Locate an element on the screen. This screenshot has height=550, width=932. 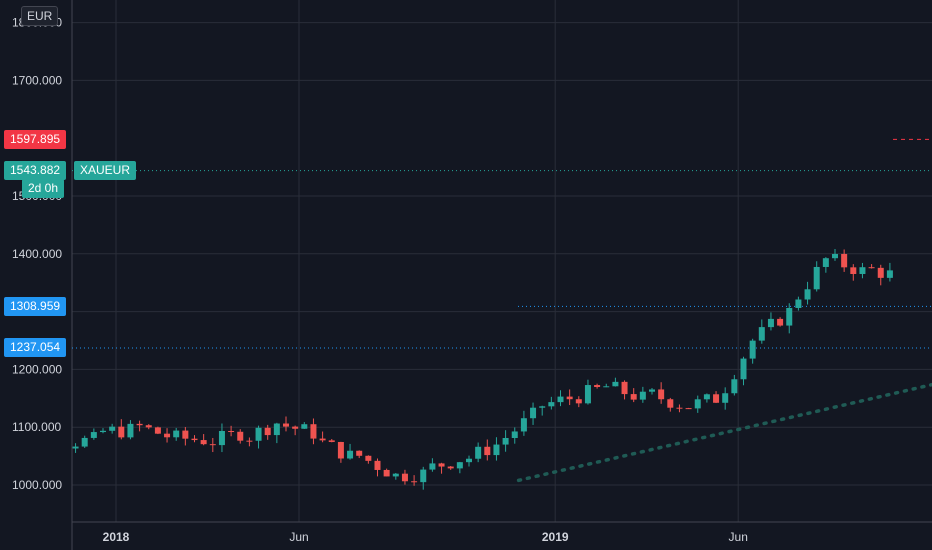
y-tick-label: 1200.000 is located at coordinates (37, 369).